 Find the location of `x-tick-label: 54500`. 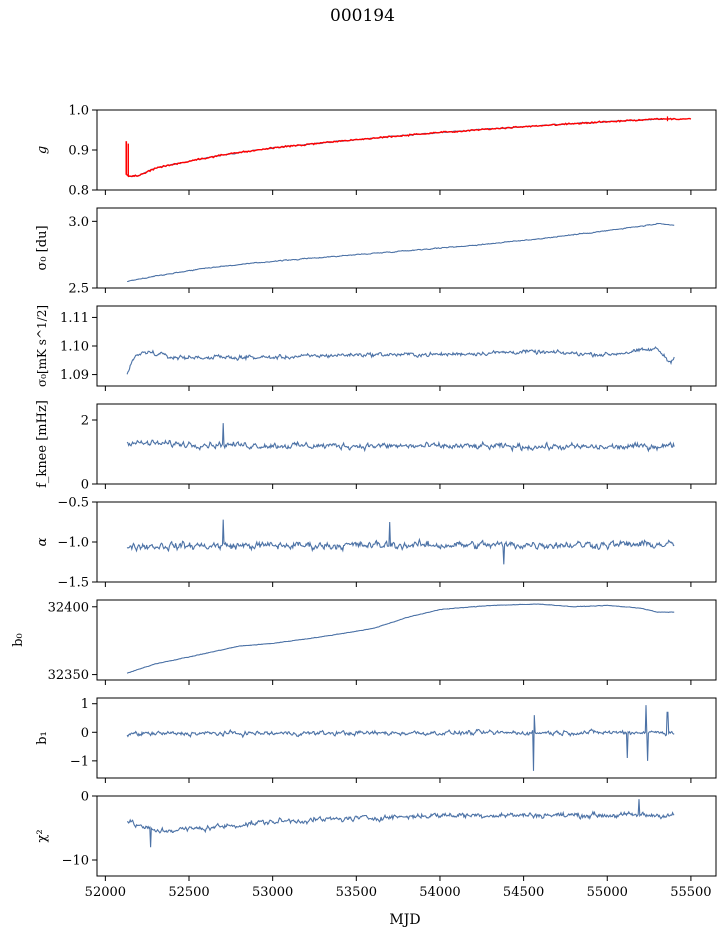

x-tick-label: 54500 is located at coordinates (523, 892).